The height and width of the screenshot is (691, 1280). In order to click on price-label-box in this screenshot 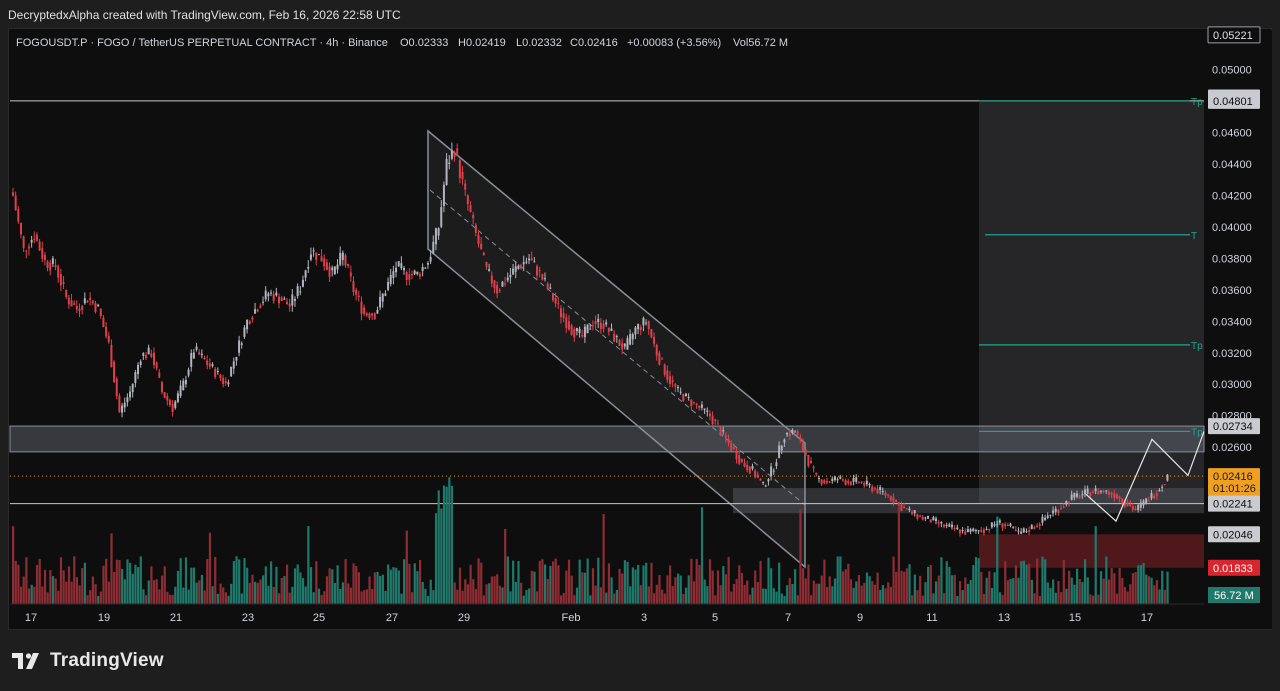, I will do `click(1234, 35)`.